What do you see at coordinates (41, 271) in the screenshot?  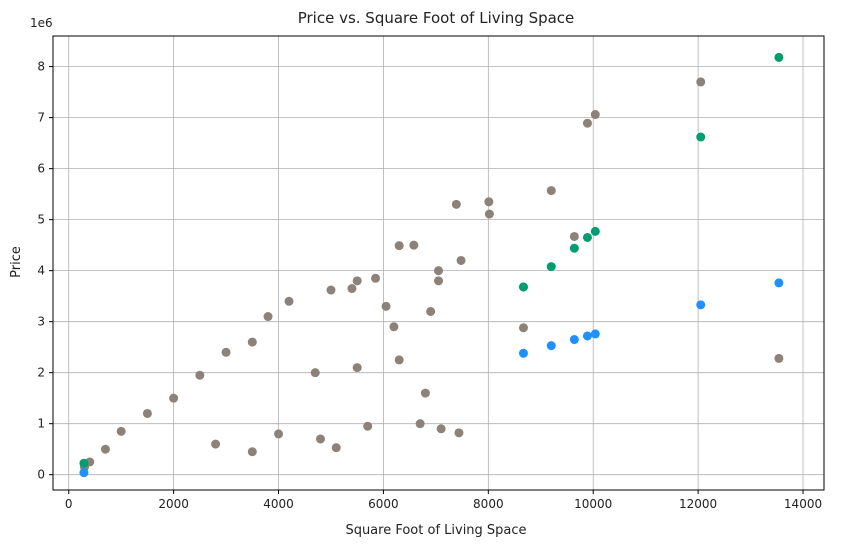 I see `y-tick-label: 4` at bounding box center [41, 271].